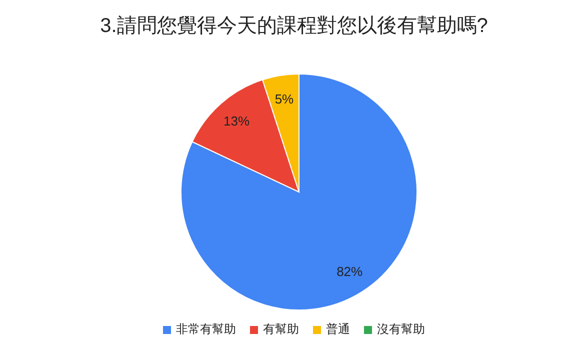 The height and width of the screenshot is (351, 588). I want to click on data-label: 13%, so click(237, 121).